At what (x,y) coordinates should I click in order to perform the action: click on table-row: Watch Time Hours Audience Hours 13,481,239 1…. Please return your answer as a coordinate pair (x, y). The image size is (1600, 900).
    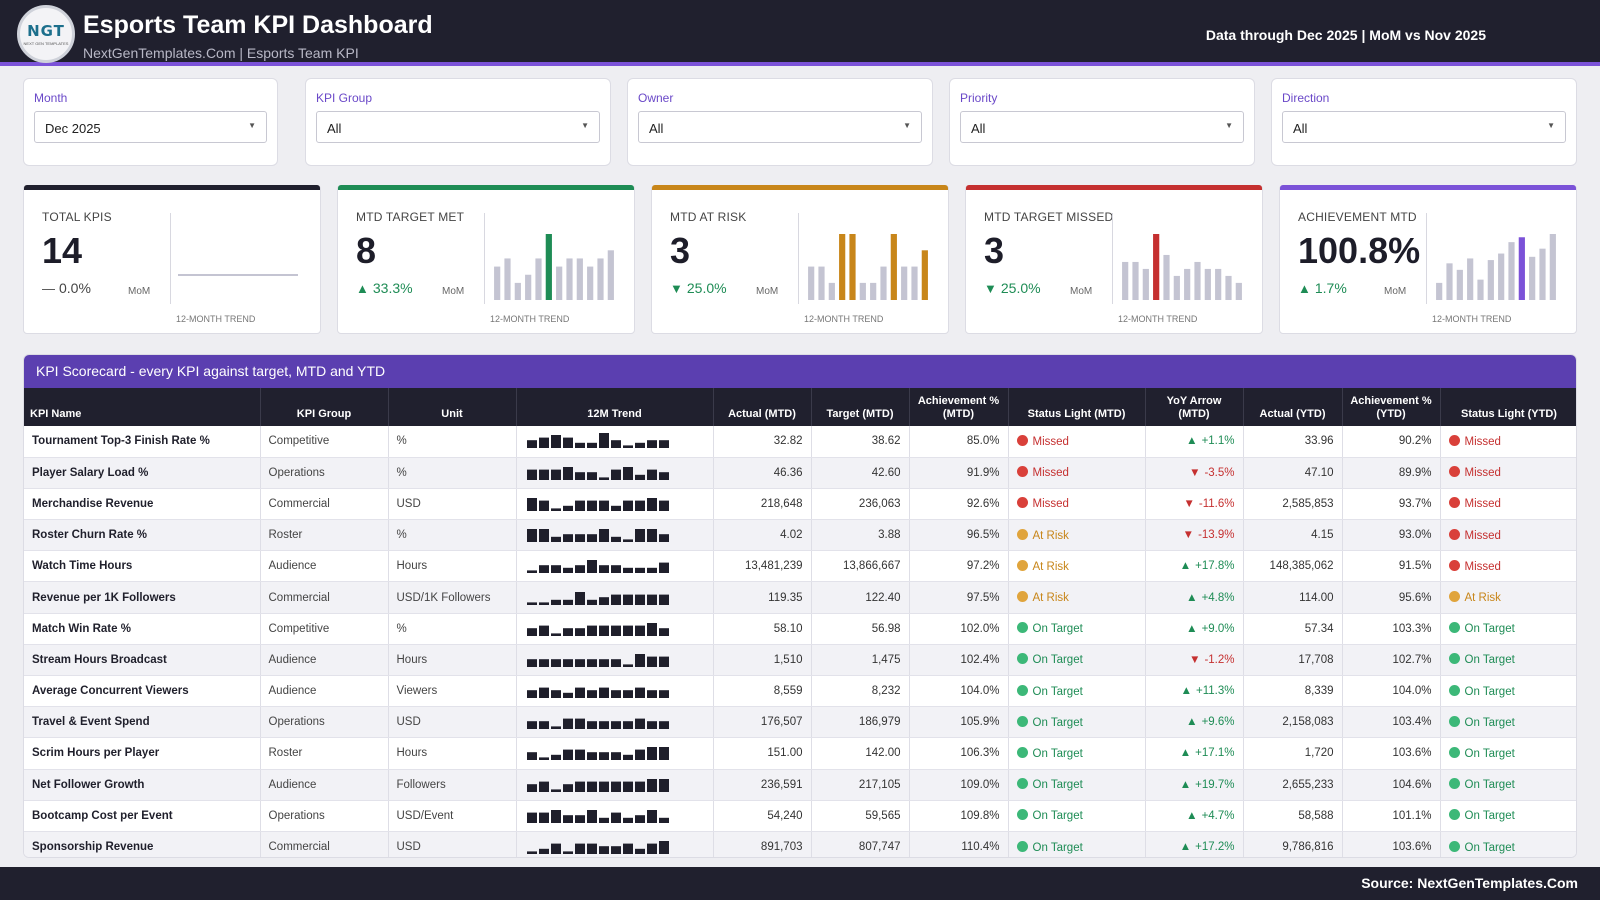
    Looking at the image, I should click on (800, 566).